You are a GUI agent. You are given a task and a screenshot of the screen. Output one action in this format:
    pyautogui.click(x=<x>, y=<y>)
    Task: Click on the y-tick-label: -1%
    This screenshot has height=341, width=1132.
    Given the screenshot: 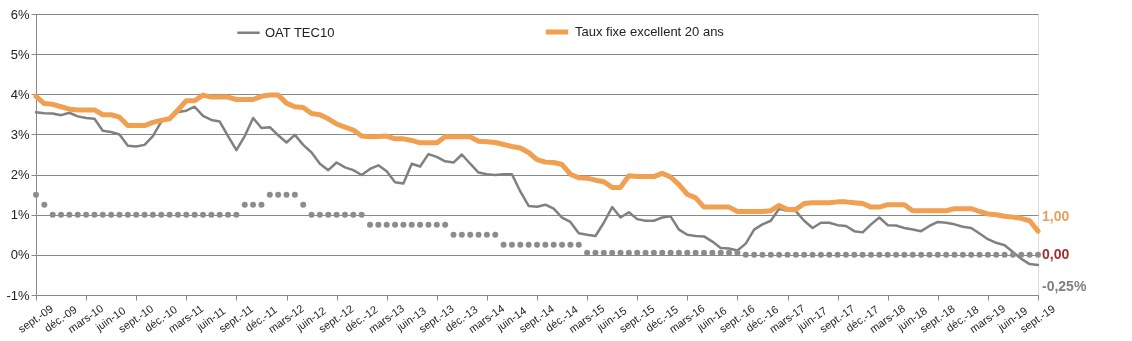 What is the action you would take?
    pyautogui.click(x=18, y=295)
    